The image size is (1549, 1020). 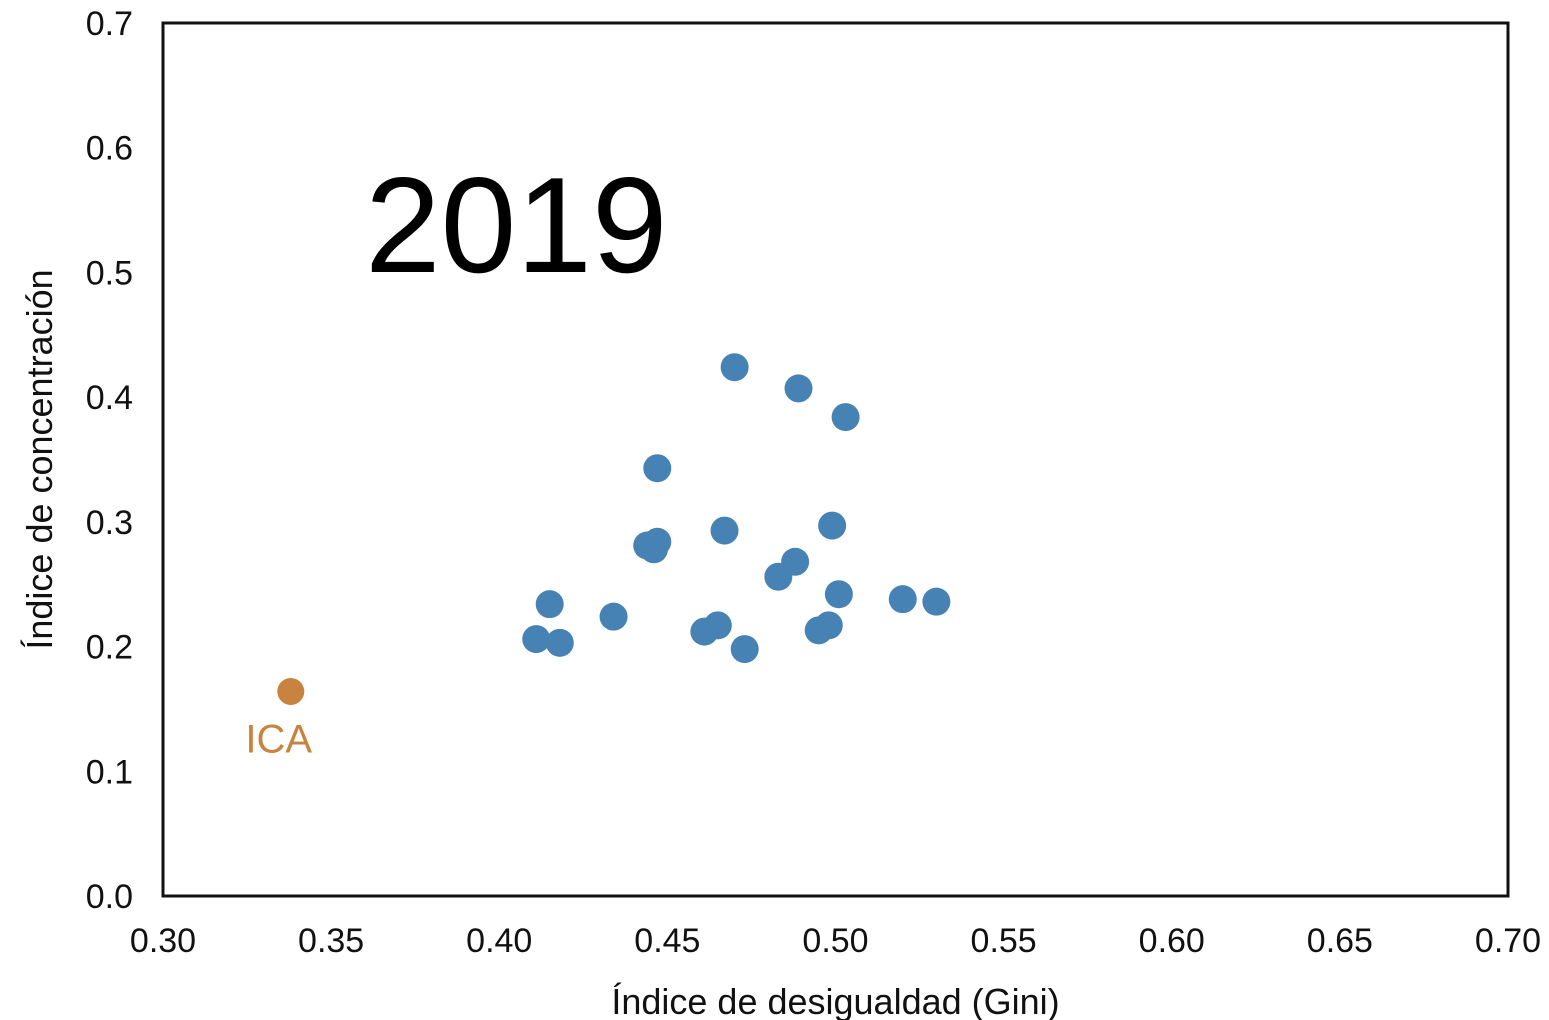 I want to click on x-tick-label: 0.35, so click(x=331, y=941).